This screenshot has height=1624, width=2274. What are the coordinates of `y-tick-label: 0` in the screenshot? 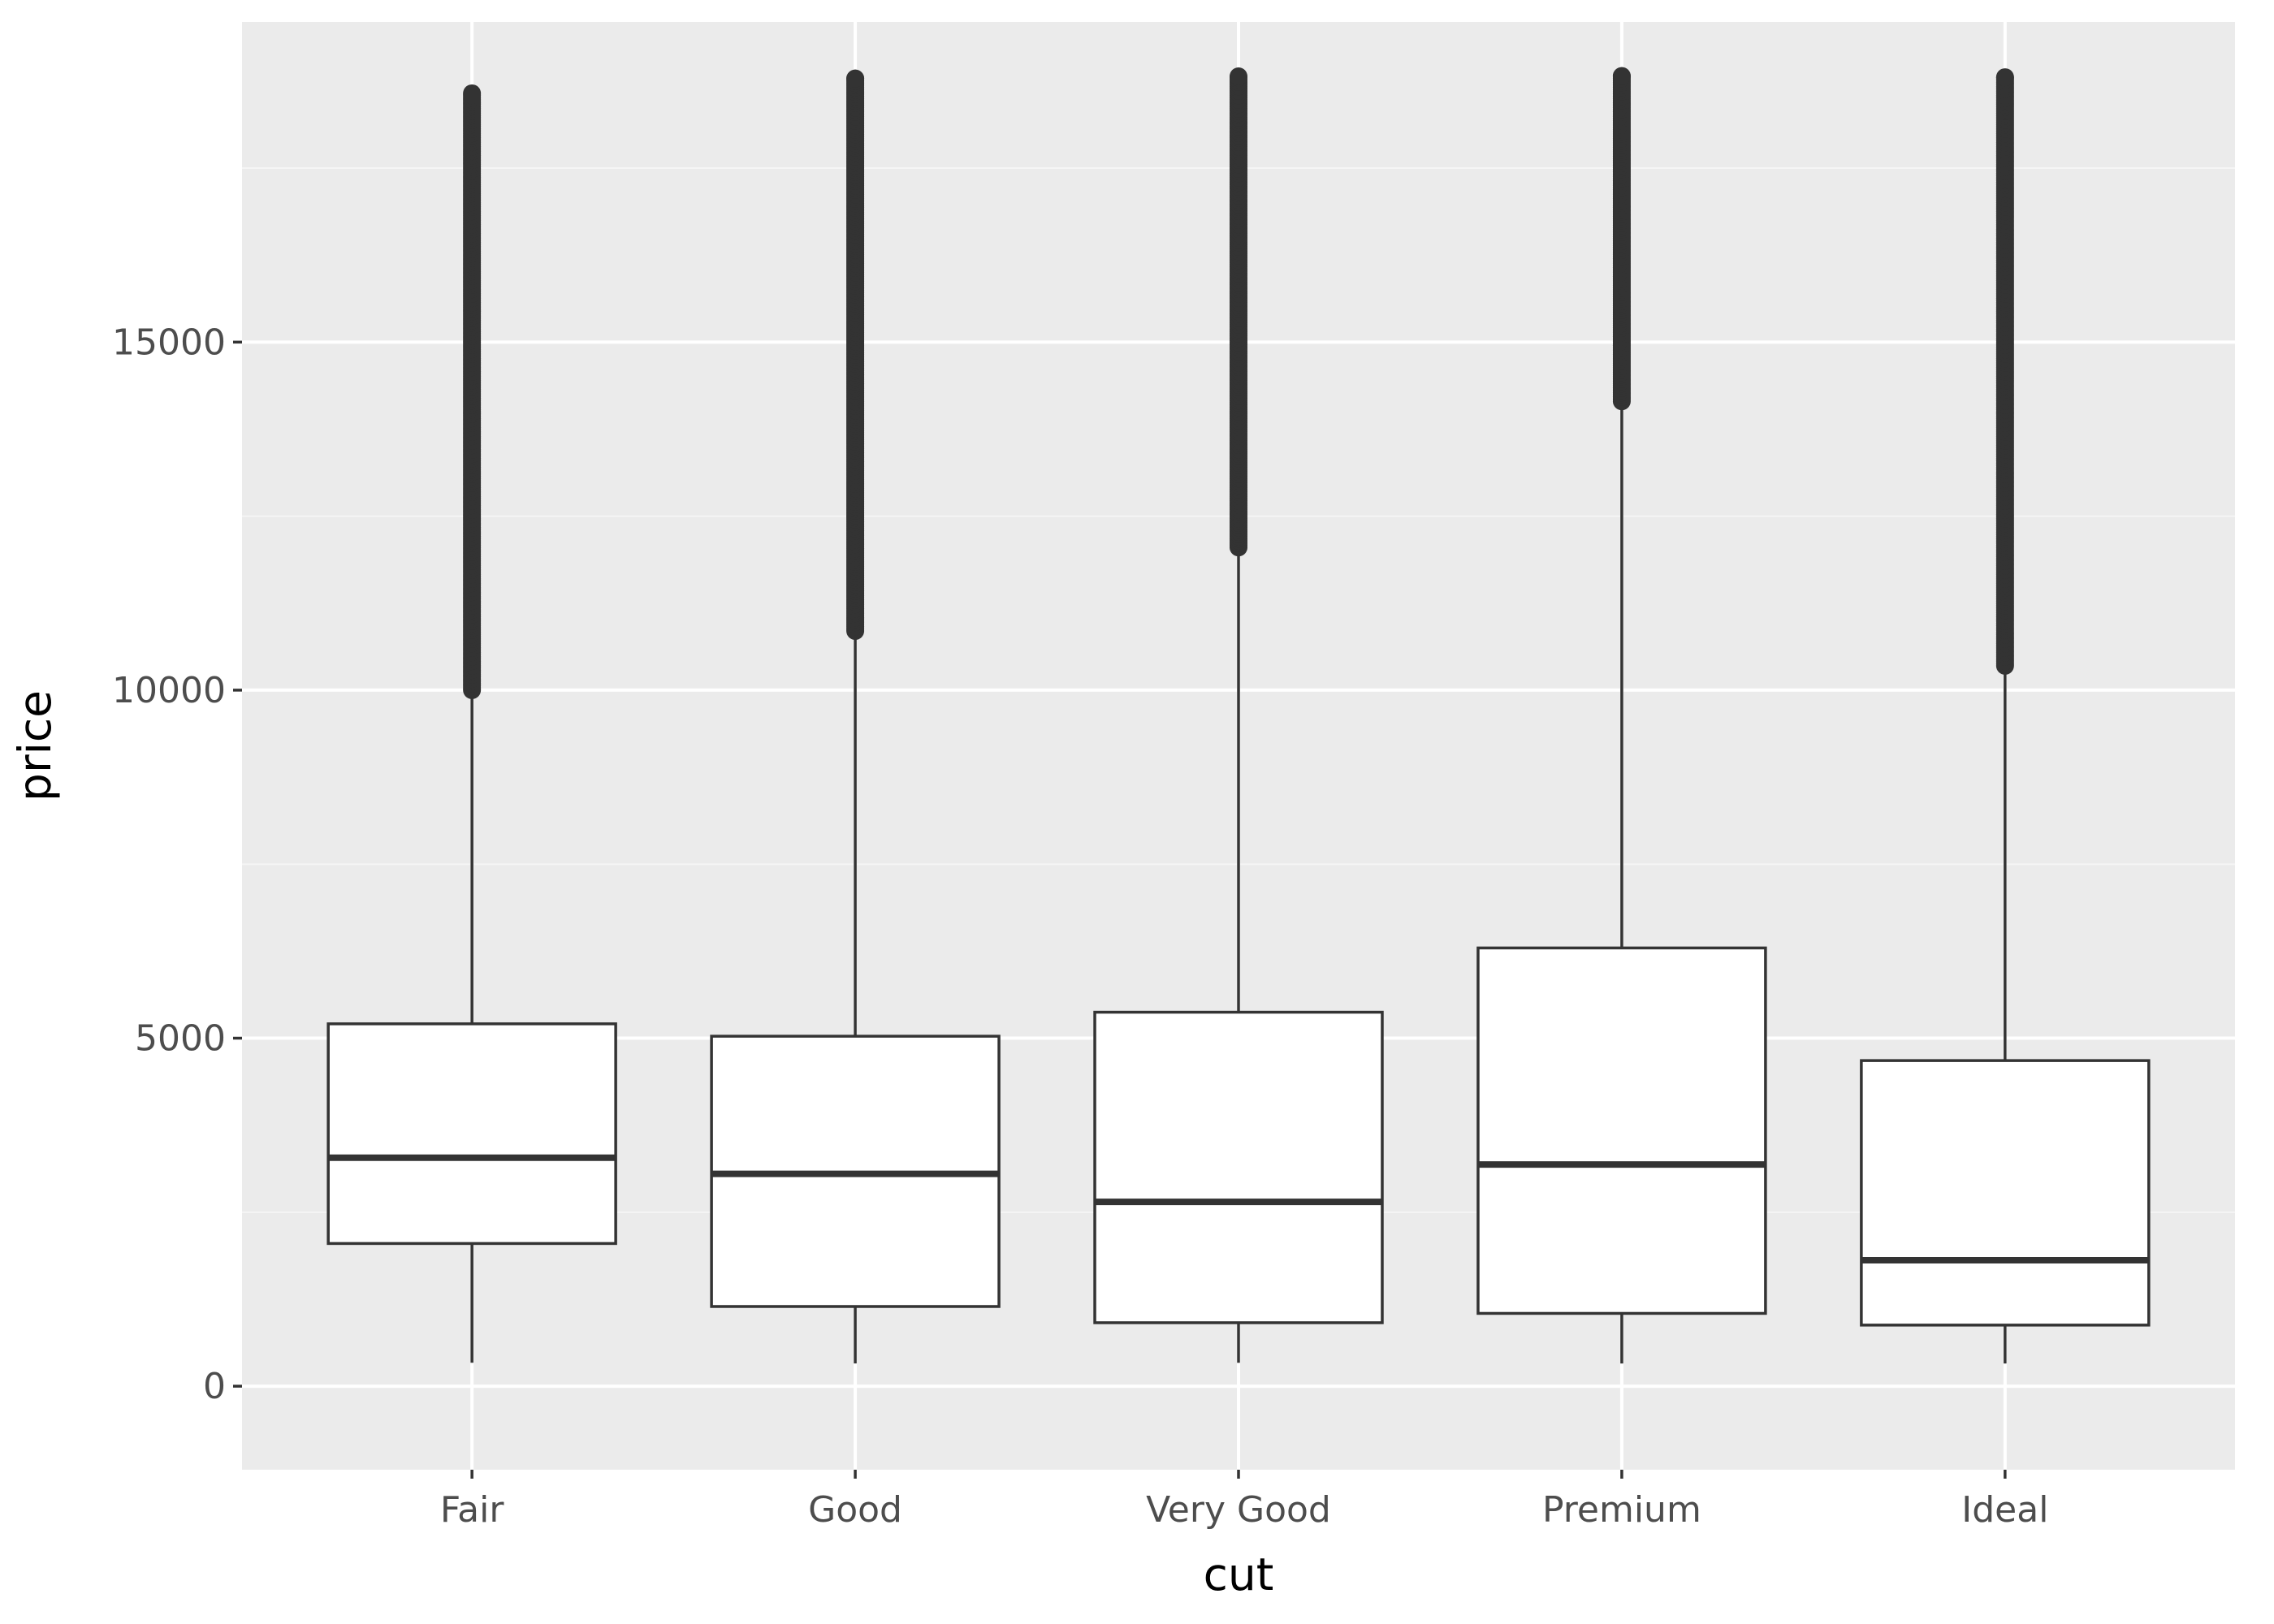 It's located at (215, 1387).